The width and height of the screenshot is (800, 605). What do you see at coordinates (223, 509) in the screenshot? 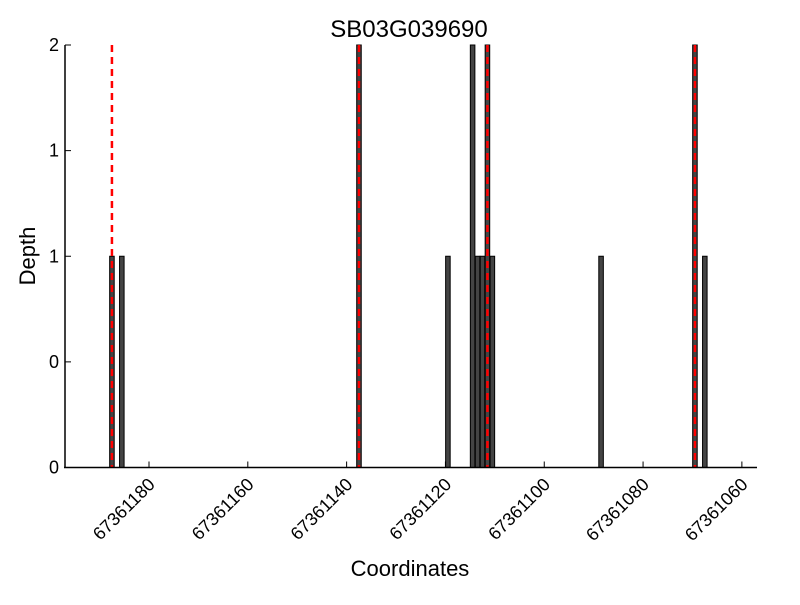
I see `x-tick-label: 67361160` at bounding box center [223, 509].